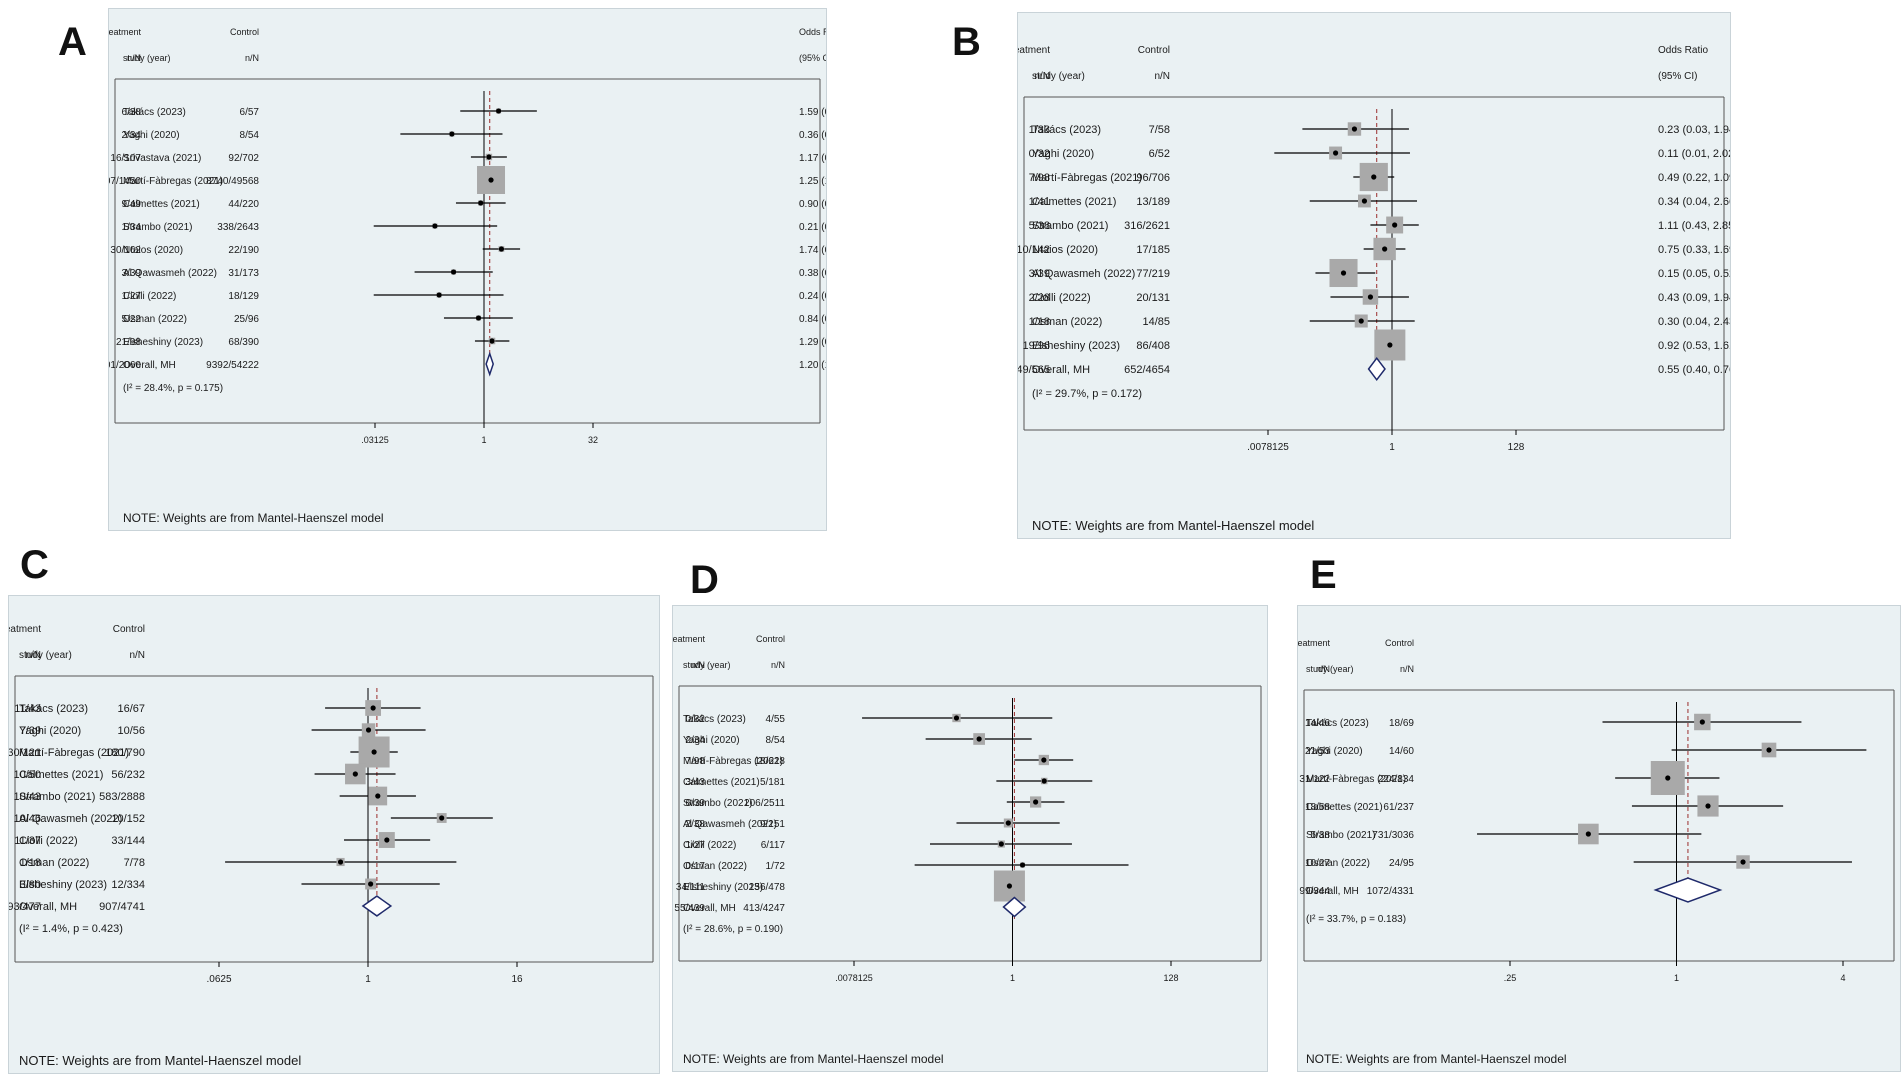 Image resolution: width=1901 pixels, height=1078 pixels. Describe the element at coordinates (27, 709) in the screenshot. I see `study-treatment: 11/43` at that location.